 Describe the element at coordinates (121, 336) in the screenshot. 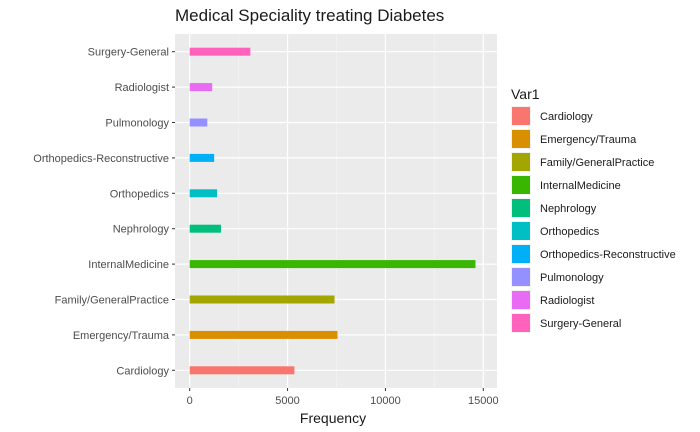

I see `y-tick-label: Emergency/Trauma` at that location.